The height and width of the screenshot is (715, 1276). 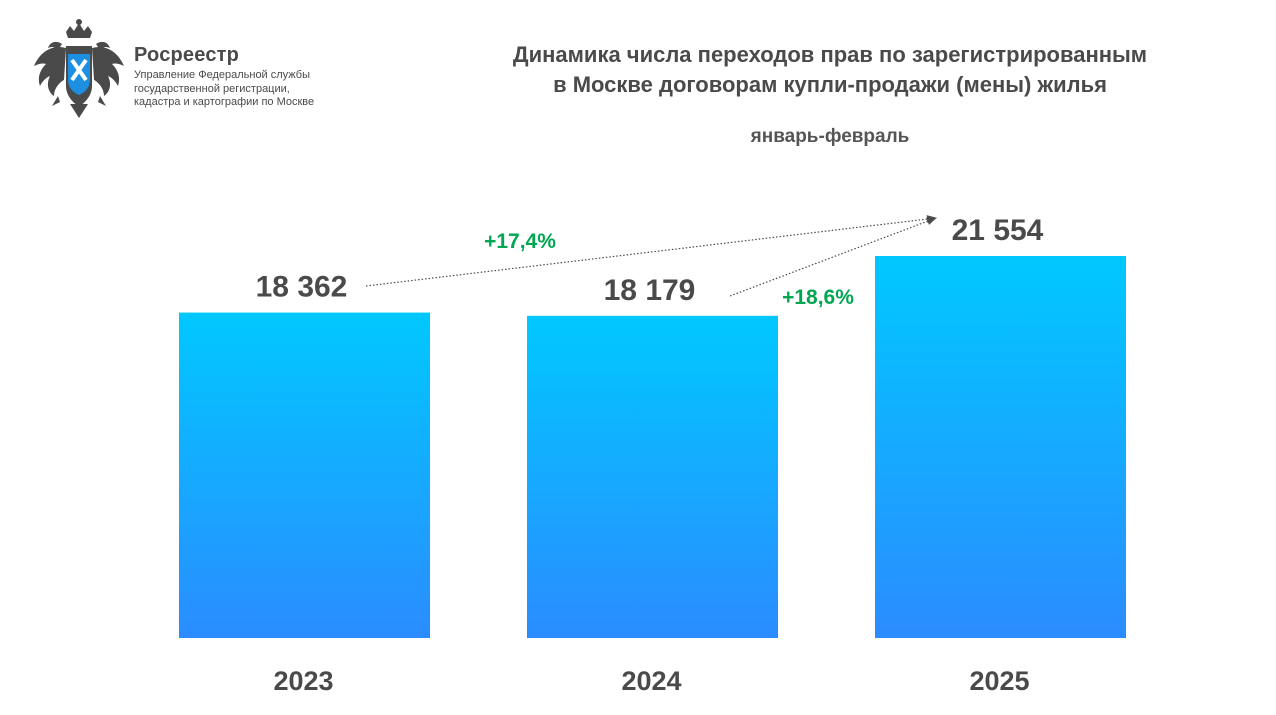 I want to click on value-label-2025: 21 554, so click(x=998, y=230).